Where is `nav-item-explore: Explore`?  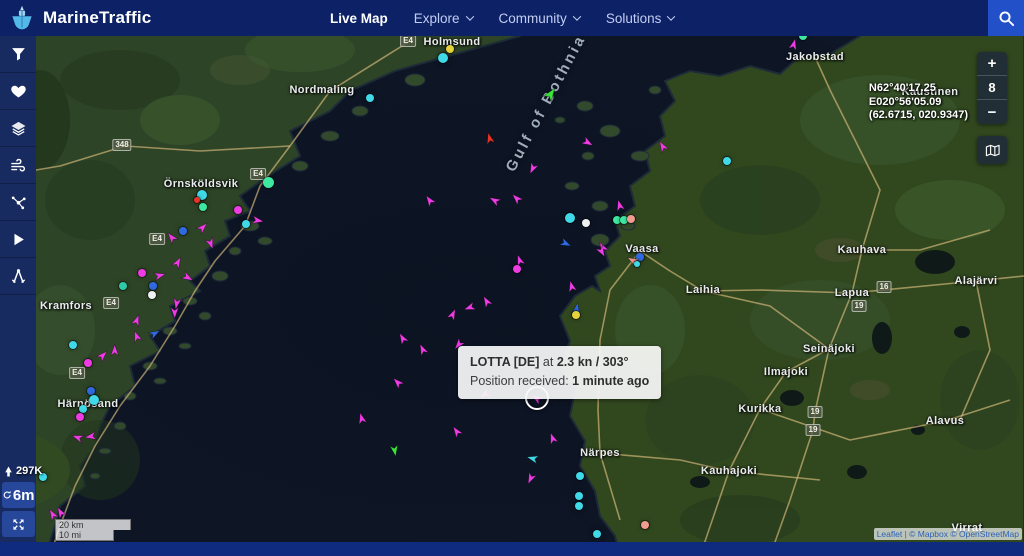 nav-item-explore: Explore is located at coordinates (444, 18).